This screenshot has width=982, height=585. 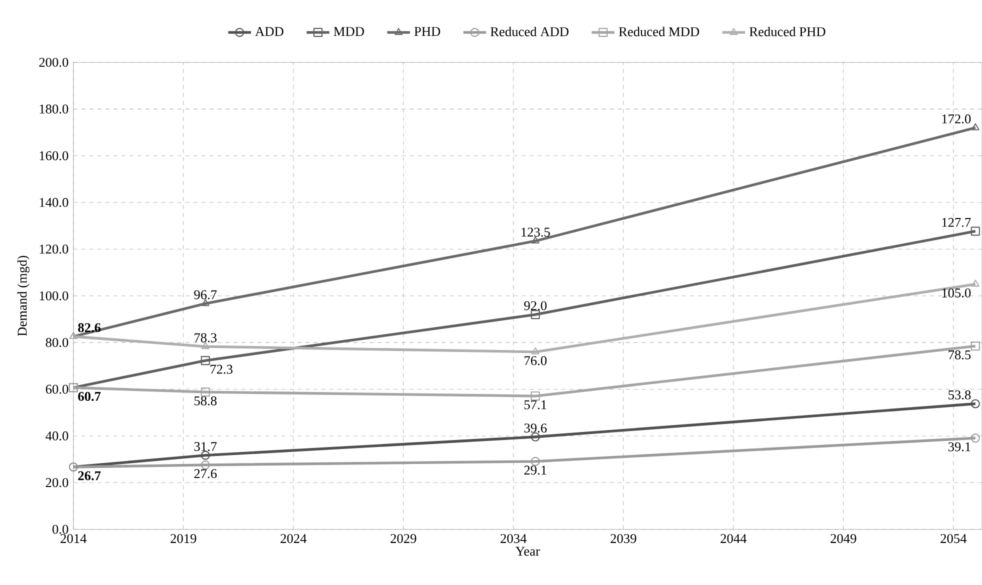 I want to click on data-label: 92.0, so click(x=535, y=305).